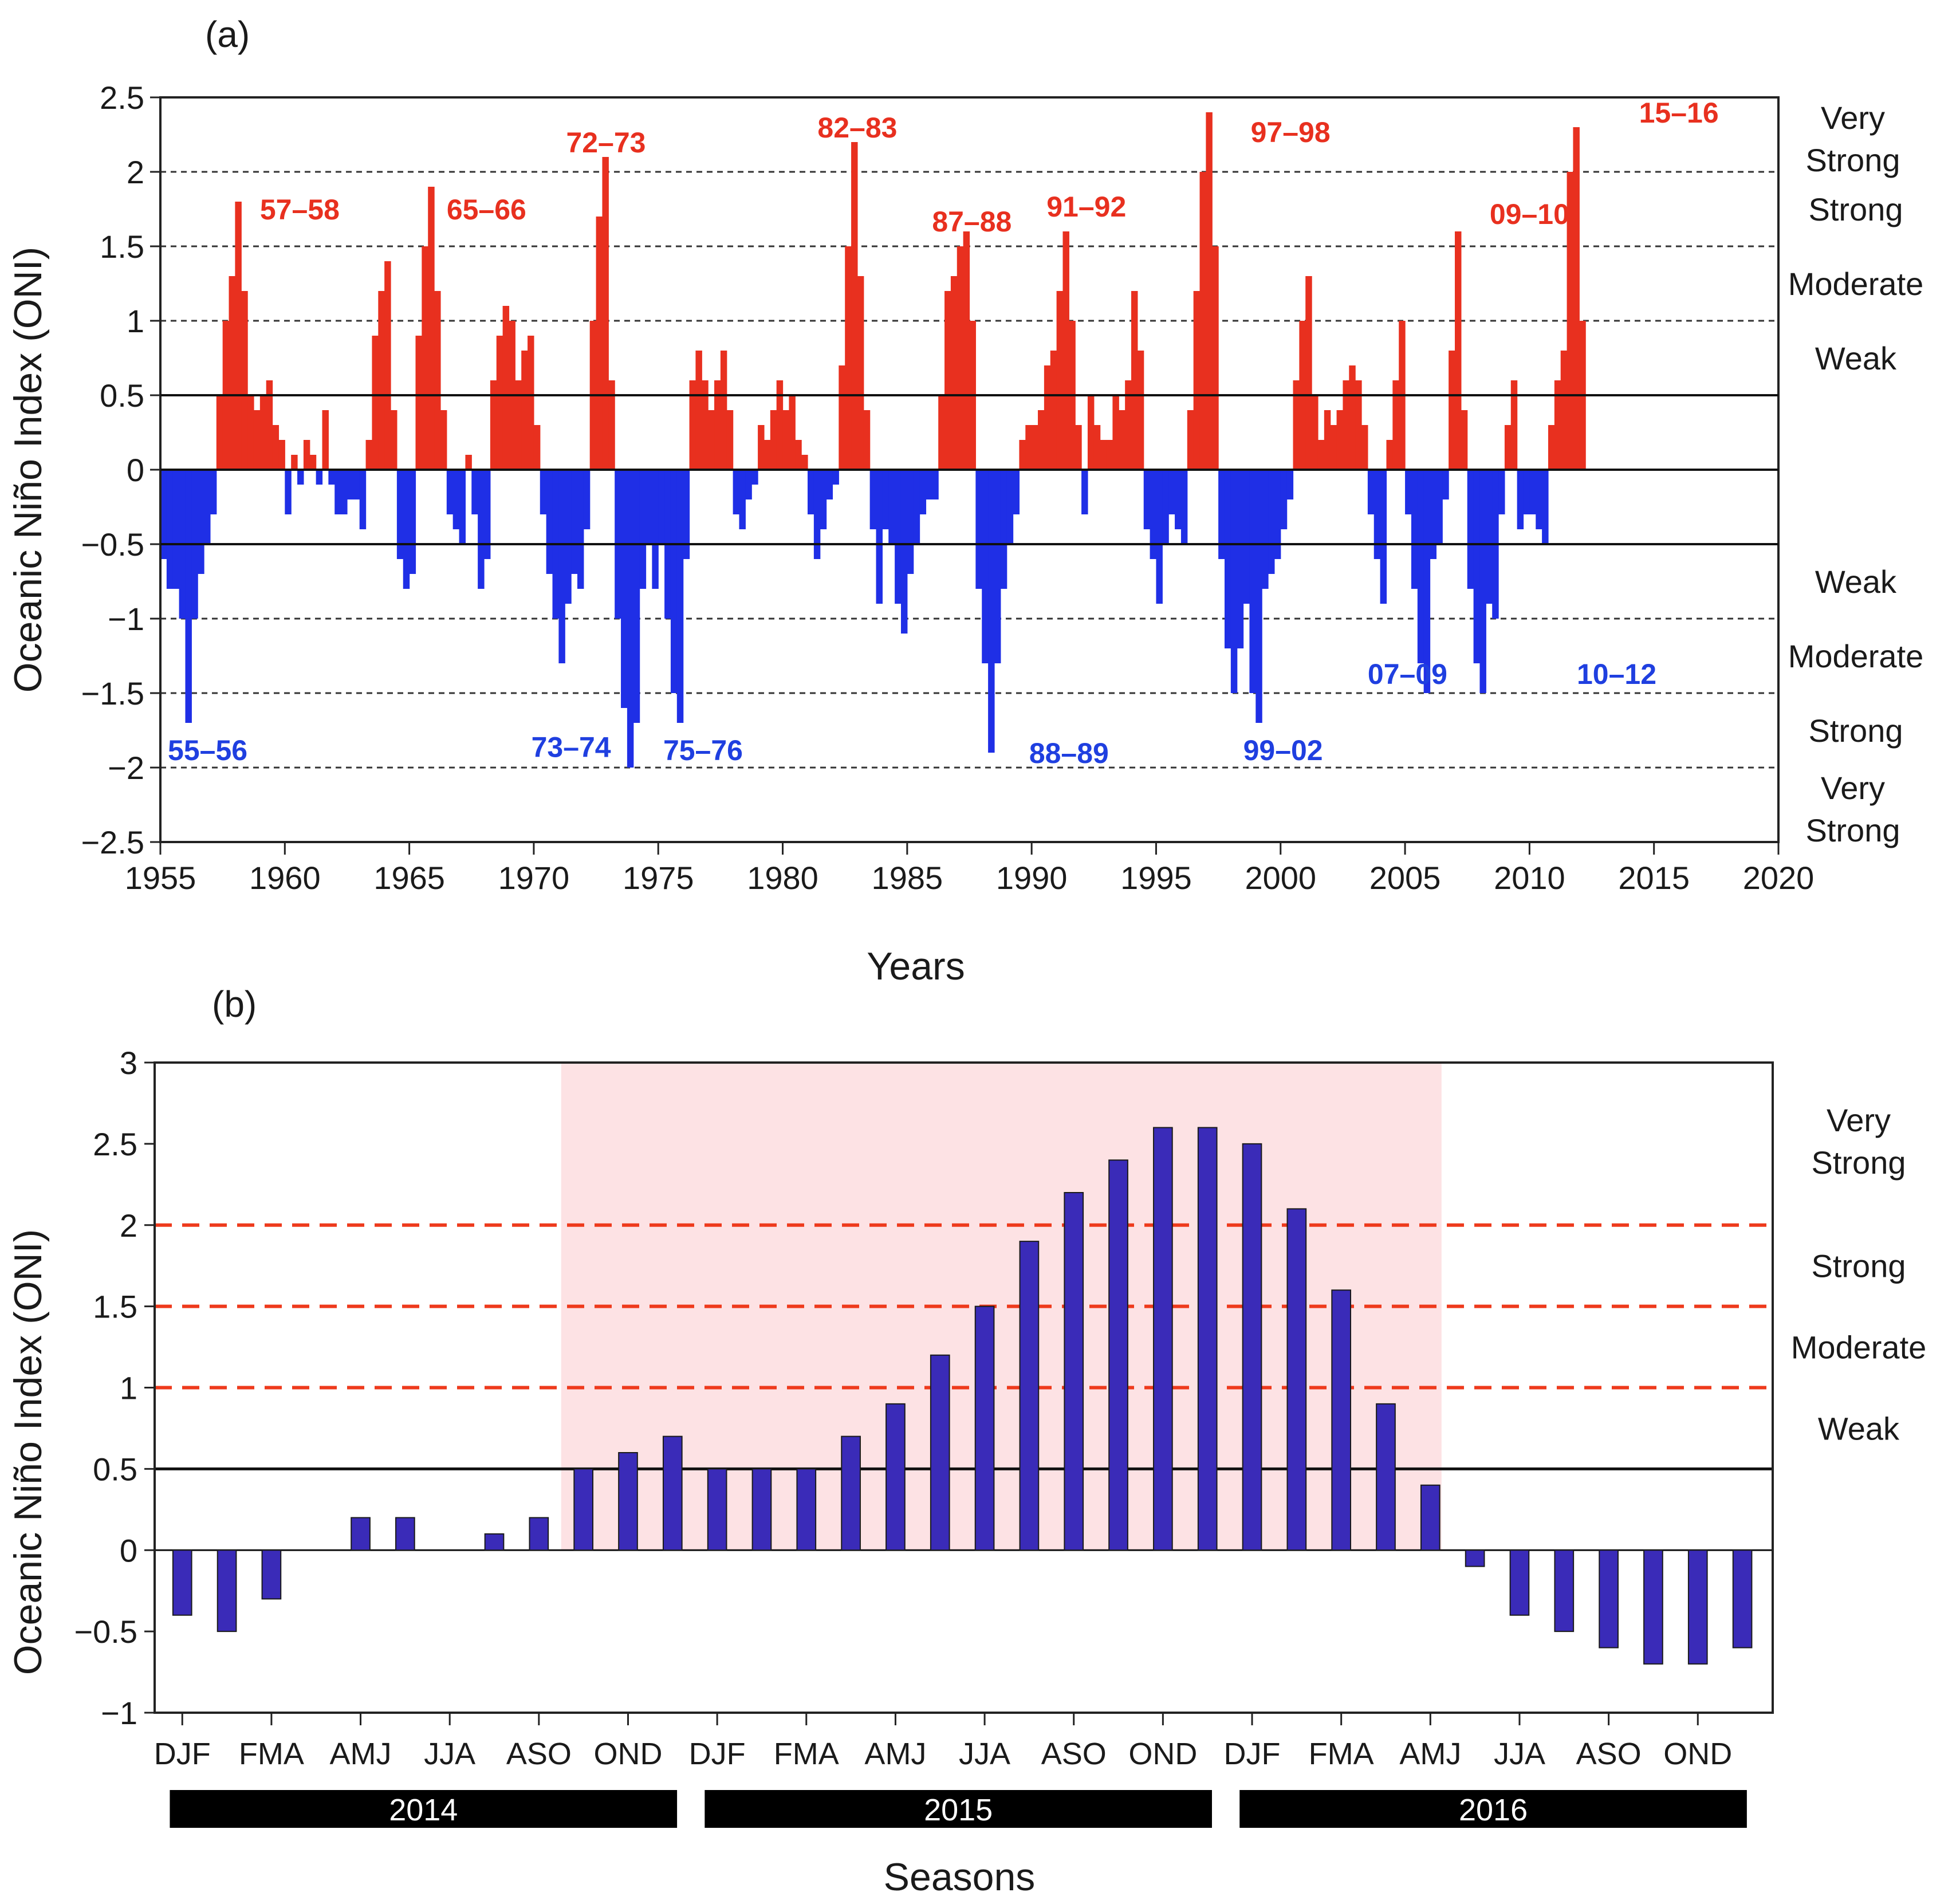  Describe the element at coordinates (423, 1810) in the screenshot. I see `panel-b-year-label: 2014` at that location.